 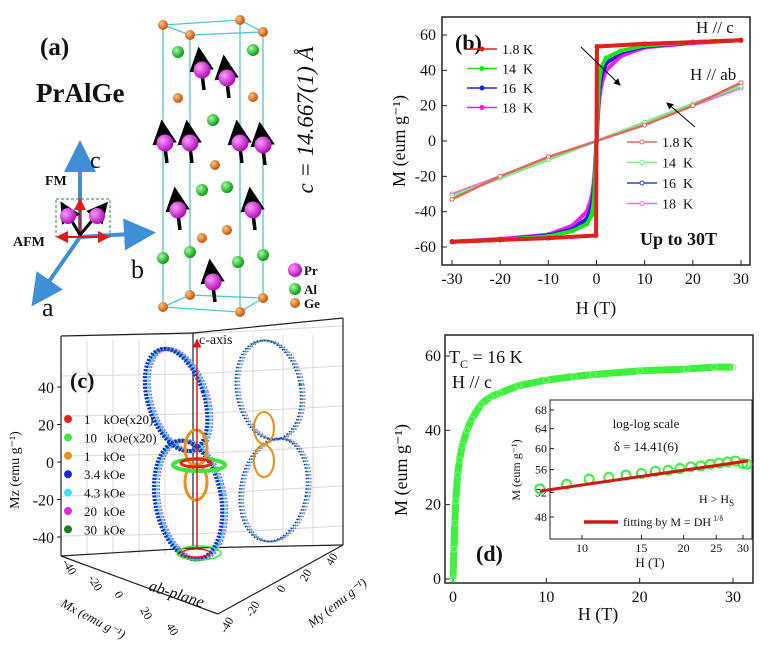 What do you see at coordinates (176, 595) in the screenshot?
I see `ab-plane-annotation: ab-plane` at bounding box center [176, 595].